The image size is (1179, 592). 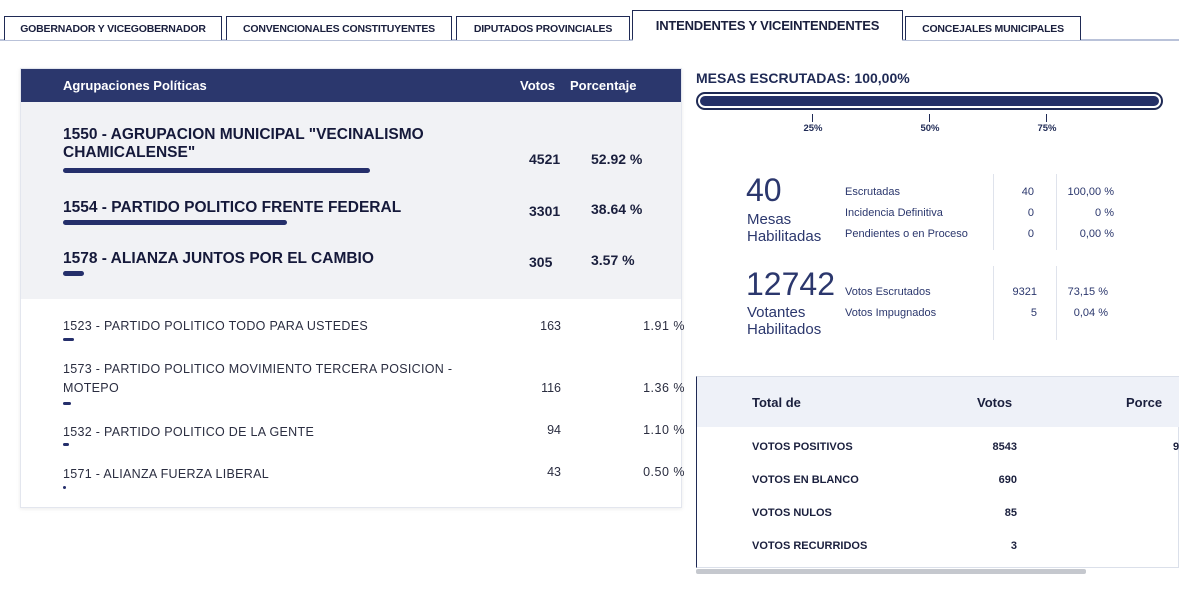 What do you see at coordinates (541, 262) in the screenshot?
I see `party-votes: 305` at bounding box center [541, 262].